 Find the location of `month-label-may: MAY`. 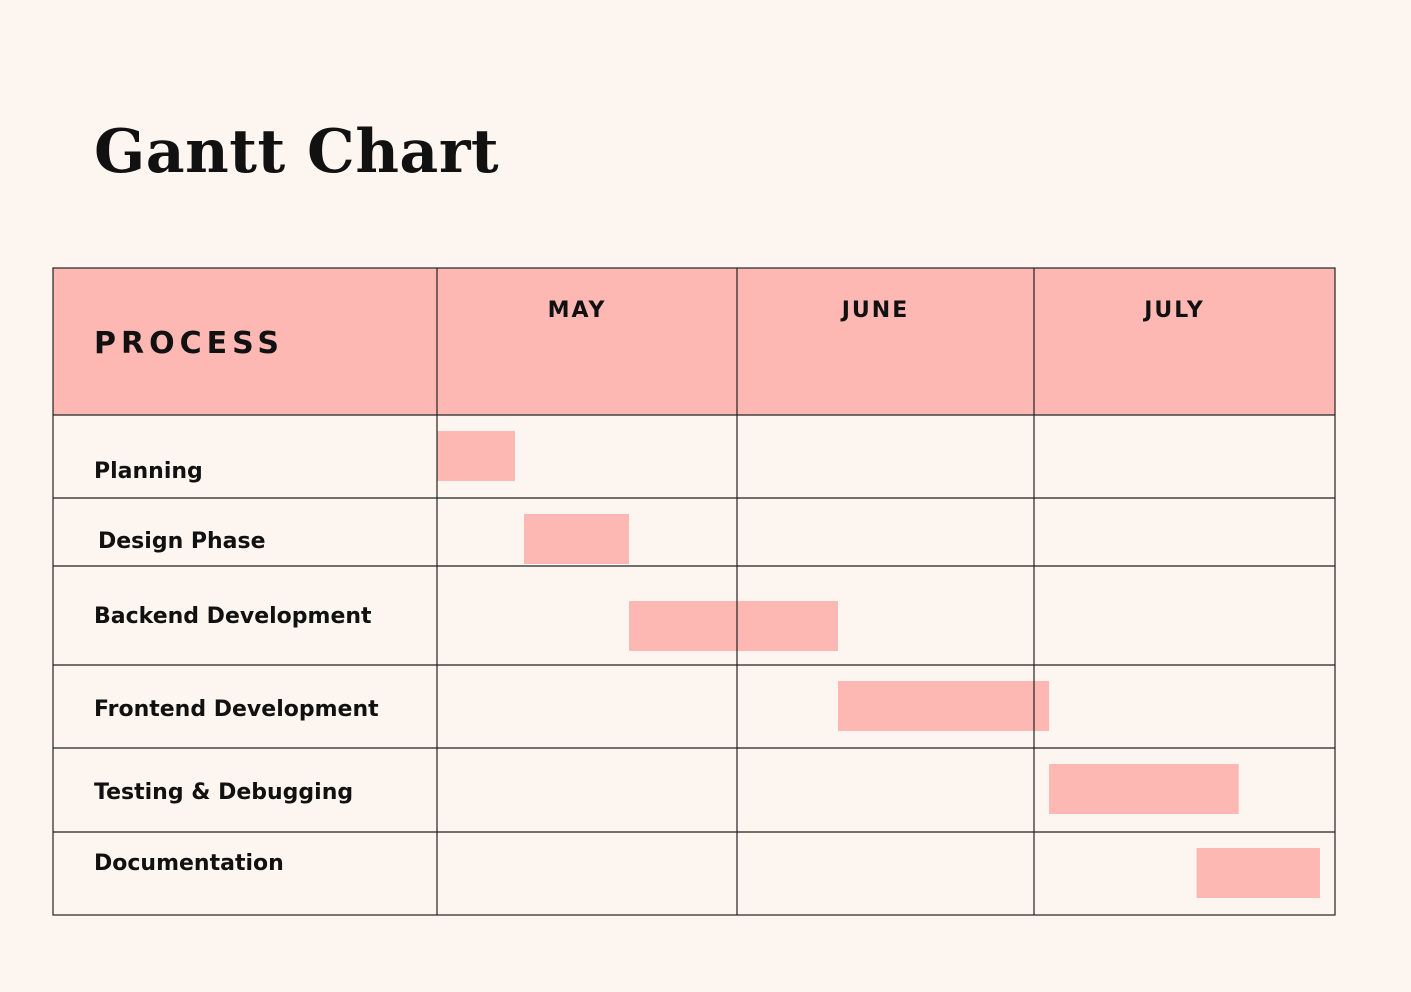

month-label-may: MAY is located at coordinates (577, 310).